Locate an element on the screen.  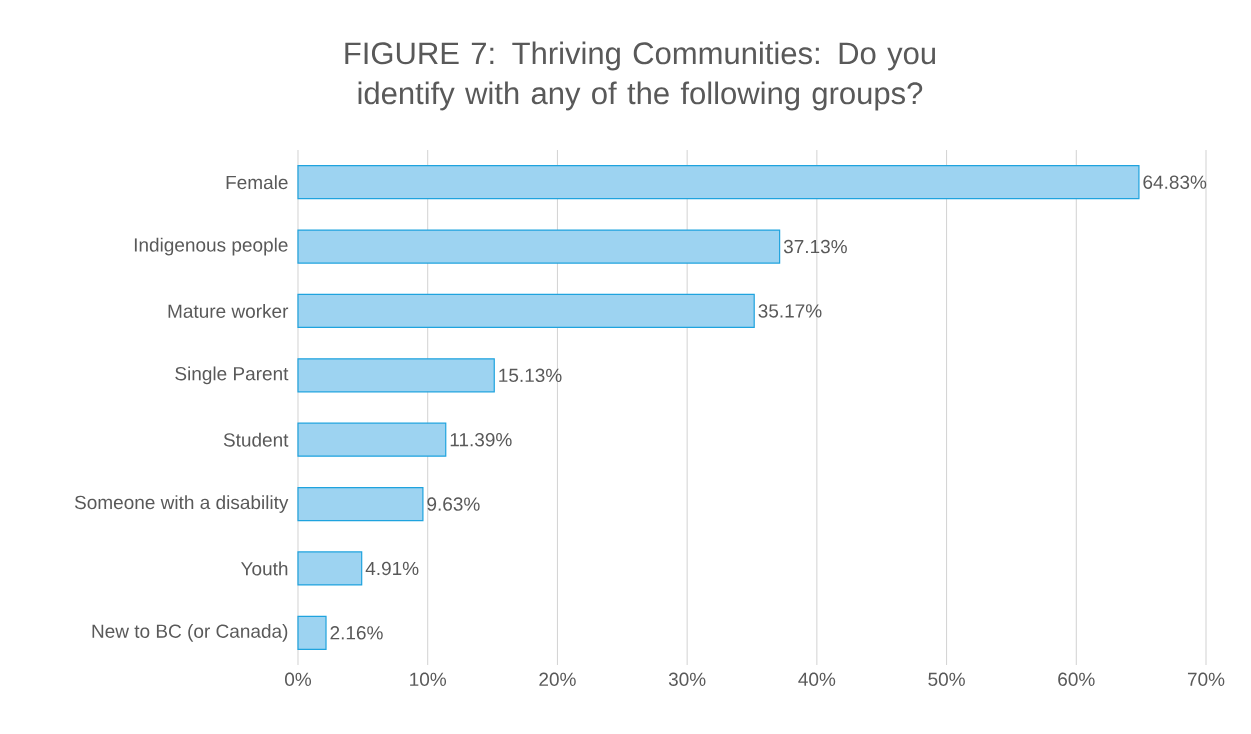
data-label: 4.91% is located at coordinates (392, 568).